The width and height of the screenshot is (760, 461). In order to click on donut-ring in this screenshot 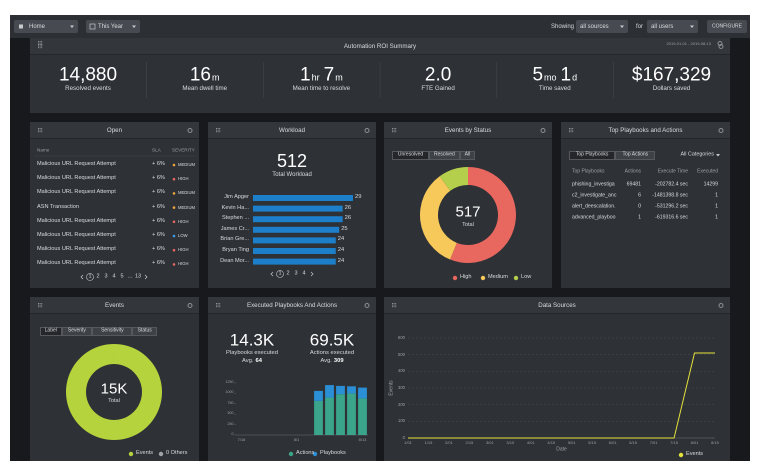, I will do `click(113, 392)`.